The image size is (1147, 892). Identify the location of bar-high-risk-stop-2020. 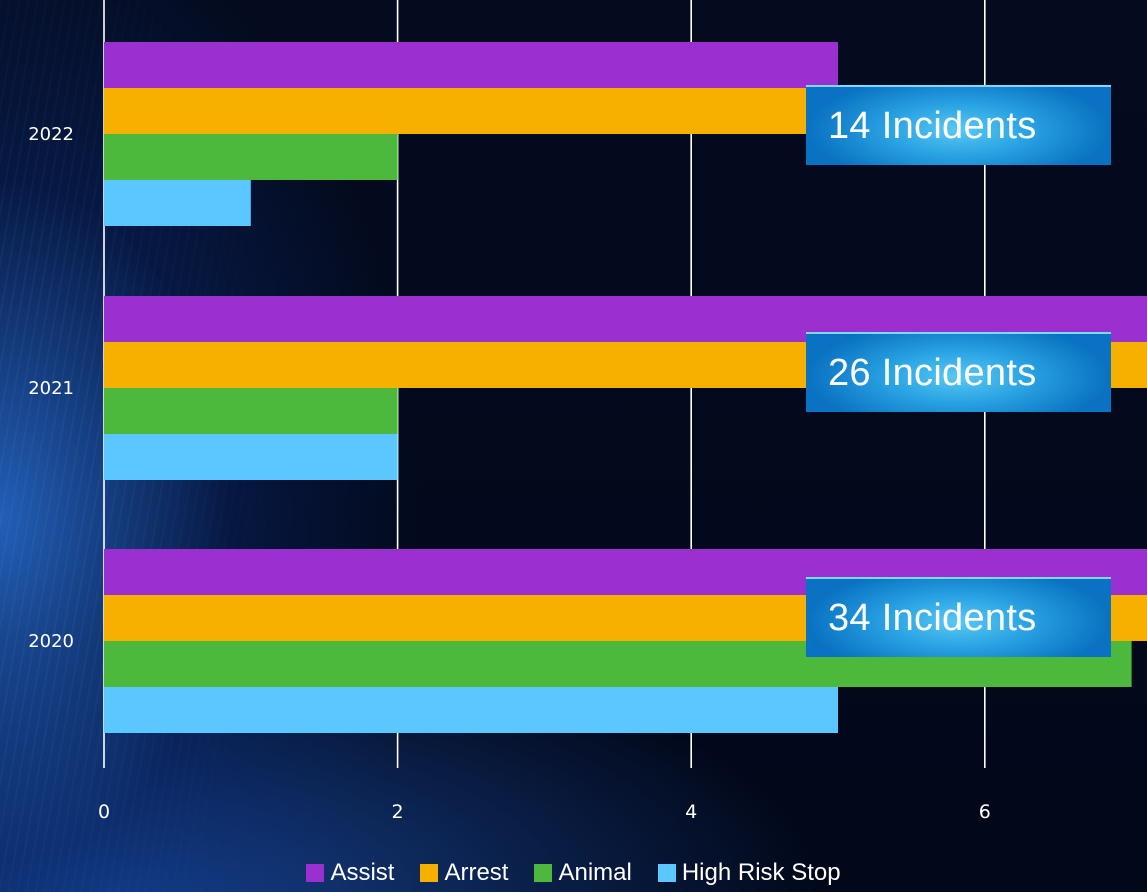
(471, 710).